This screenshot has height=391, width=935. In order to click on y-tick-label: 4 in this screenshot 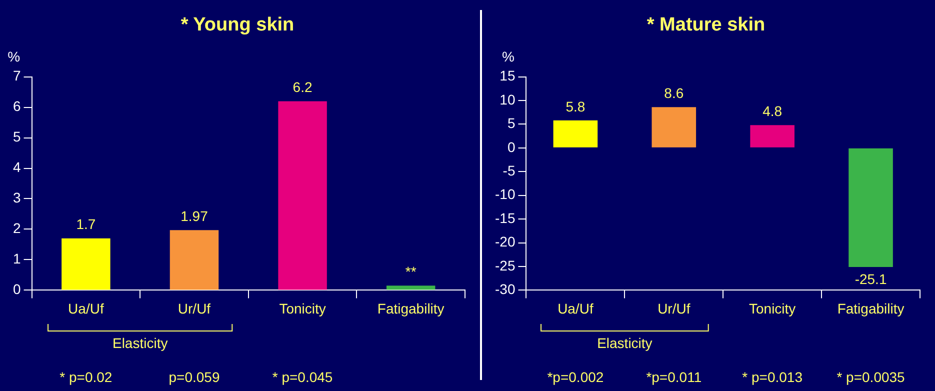, I will do `click(16, 167)`.